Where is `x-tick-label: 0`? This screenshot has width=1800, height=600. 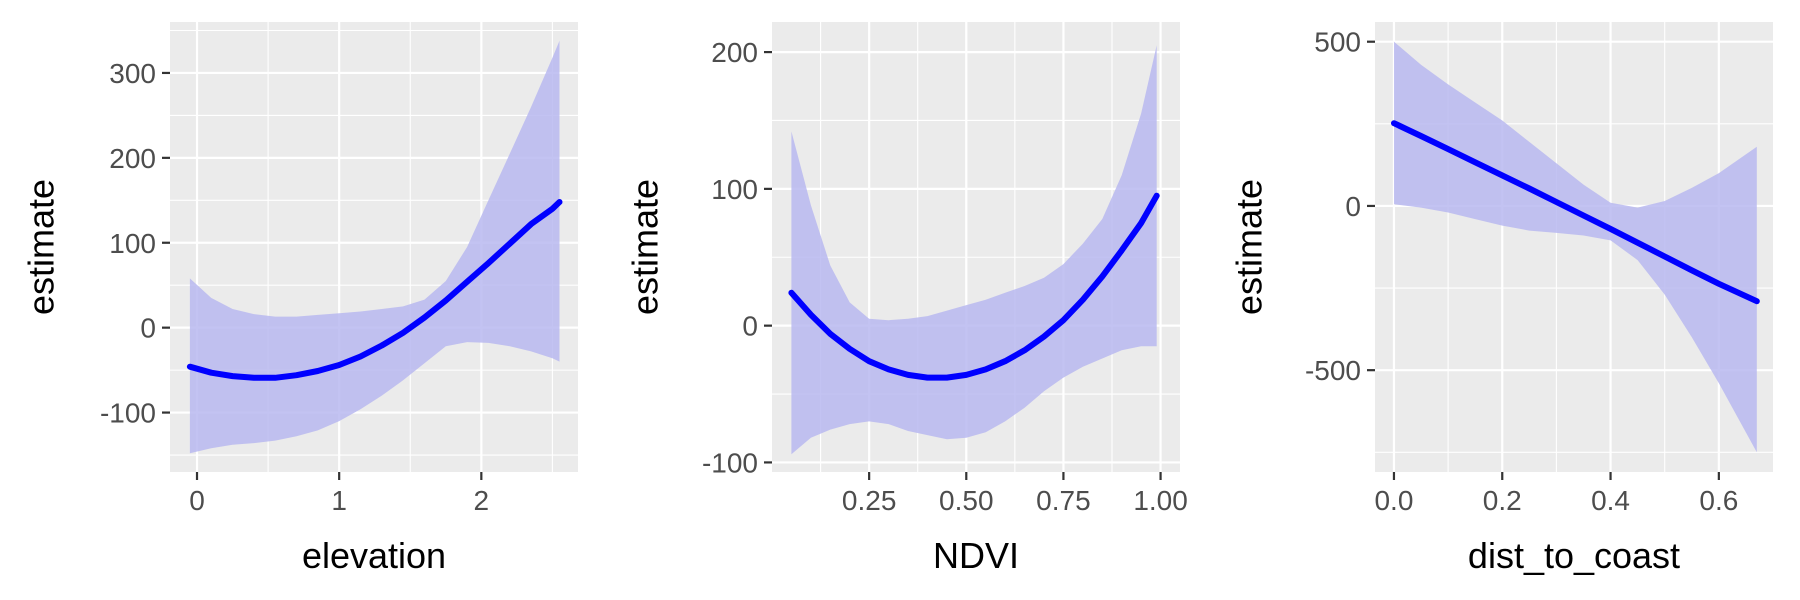 x-tick-label: 0 is located at coordinates (197, 500).